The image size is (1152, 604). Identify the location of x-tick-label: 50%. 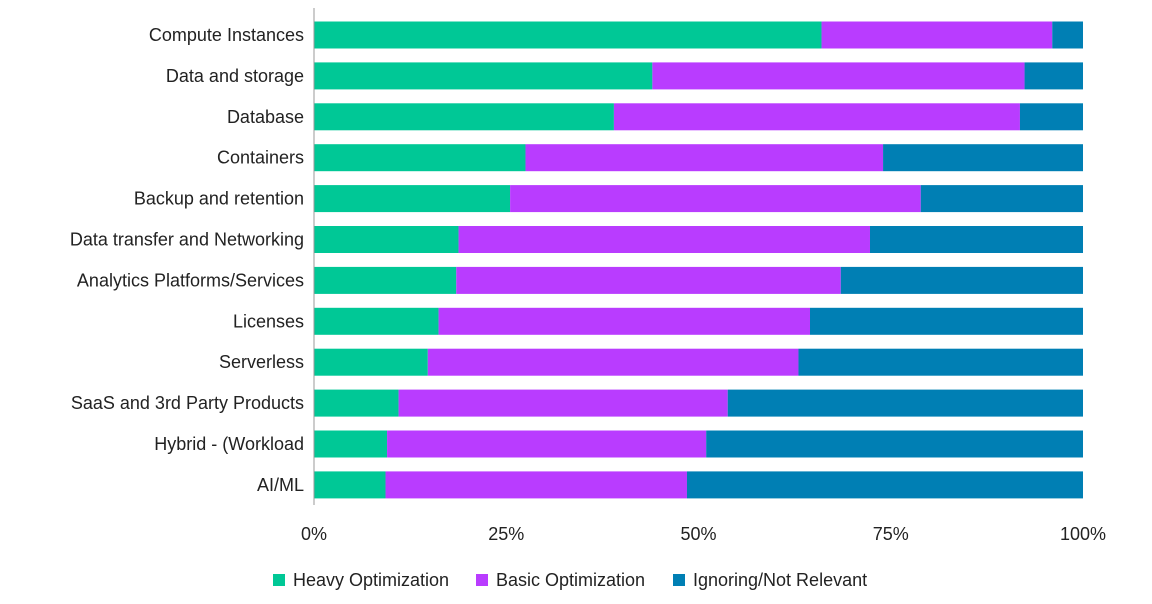
(698, 534).